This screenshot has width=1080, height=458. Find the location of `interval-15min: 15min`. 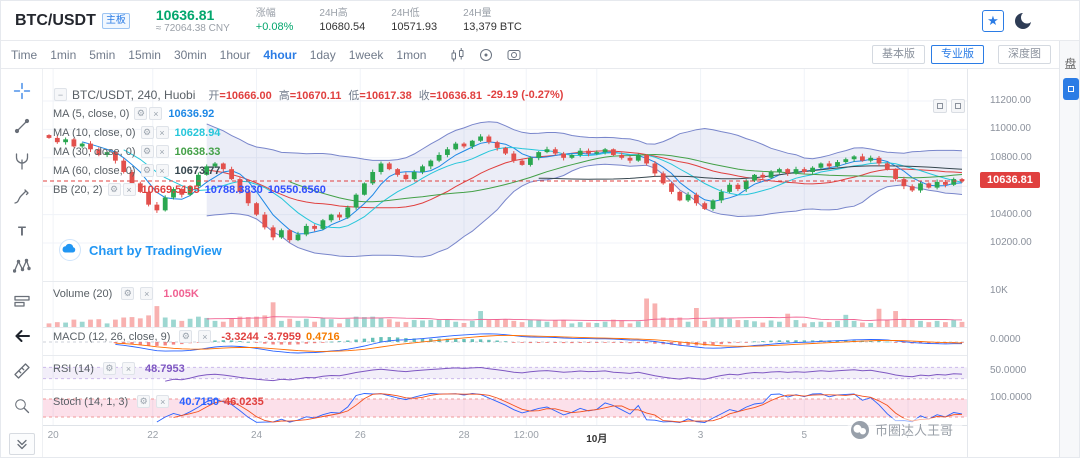

interval-15min: 15min is located at coordinates (144, 54).